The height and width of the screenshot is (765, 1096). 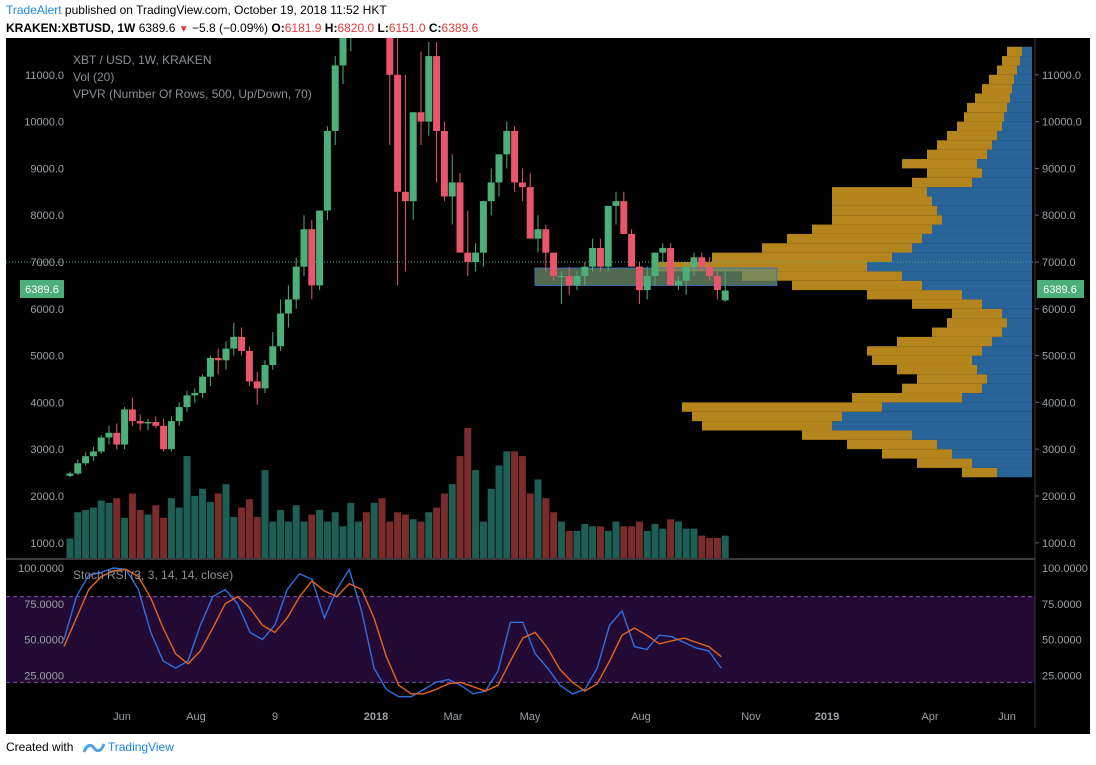 What do you see at coordinates (1065, 569) in the screenshot?
I see `stoch-tick-right: 100.0000` at bounding box center [1065, 569].